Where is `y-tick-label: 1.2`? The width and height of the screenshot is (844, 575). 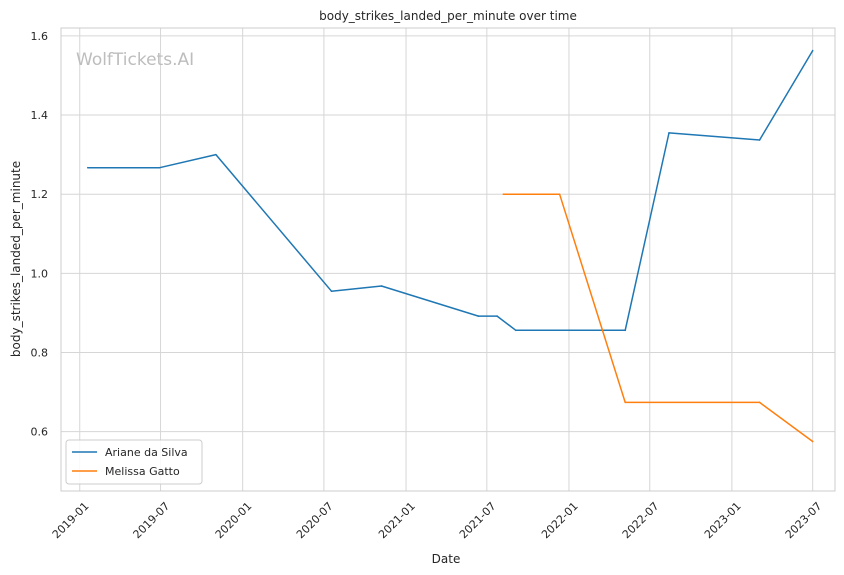 y-tick-label: 1.2 is located at coordinates (40, 194).